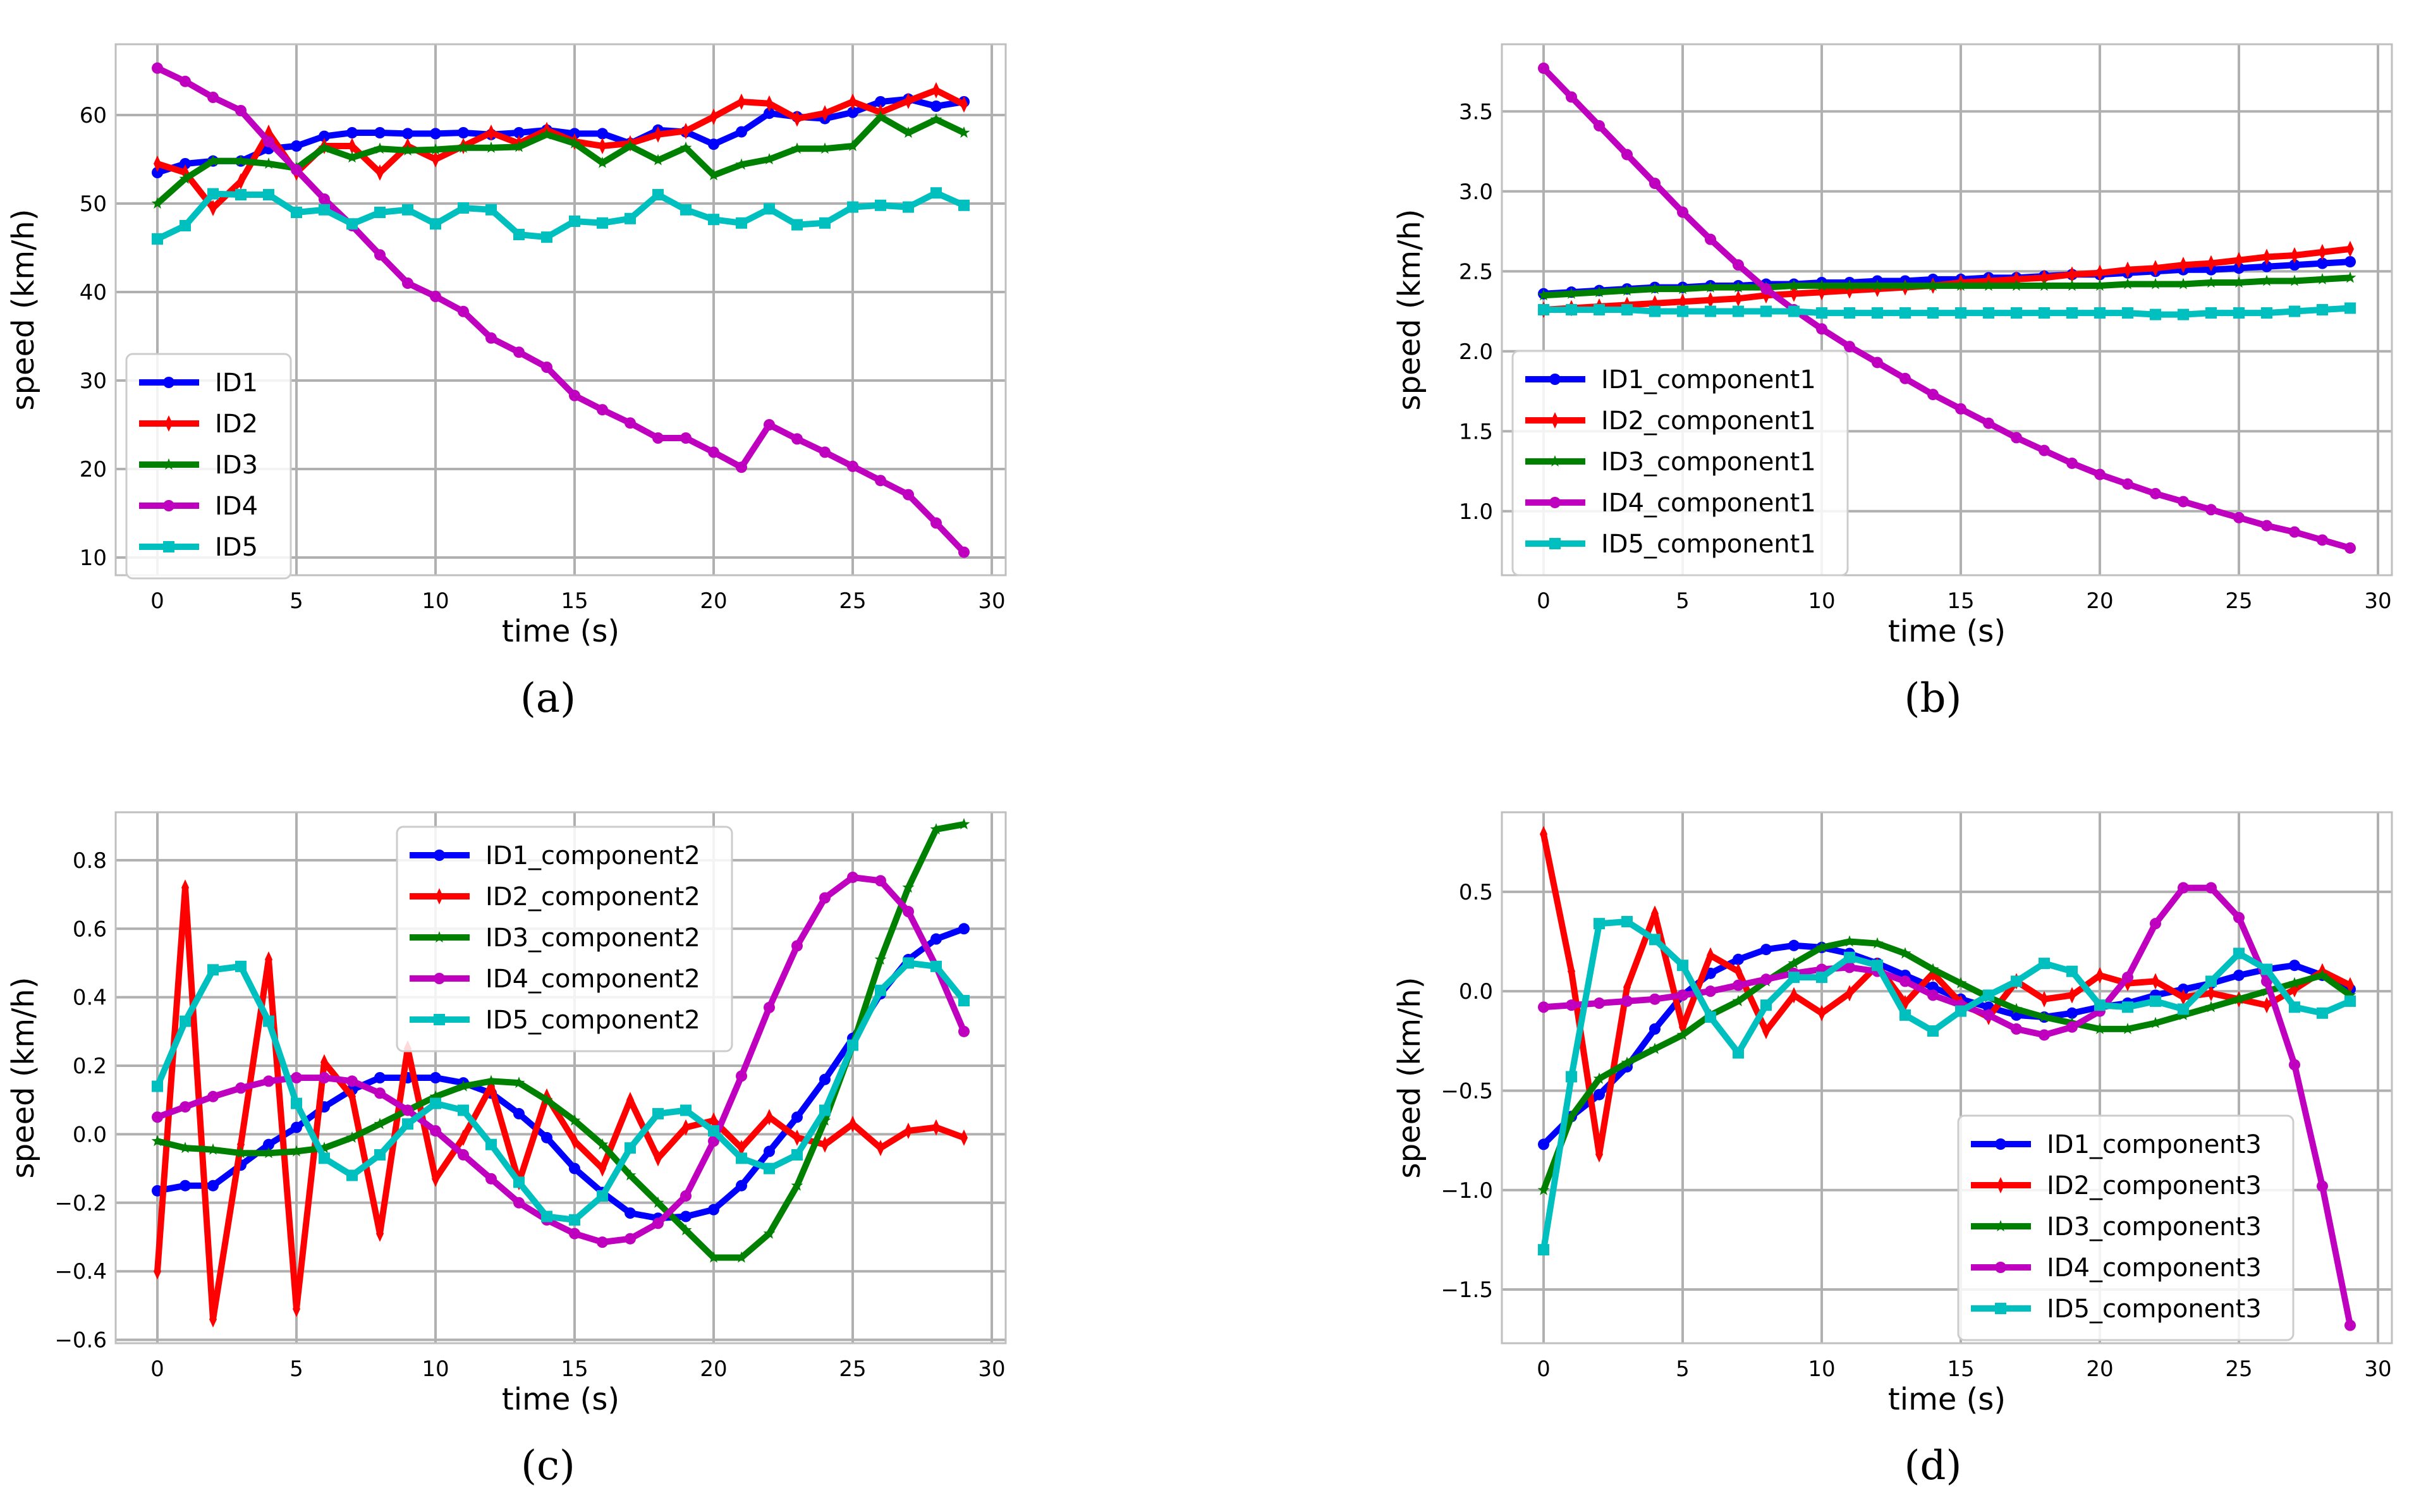  Describe the element at coordinates (2154, 1268) in the screenshot. I see `legend-label: ID4_component3` at that location.